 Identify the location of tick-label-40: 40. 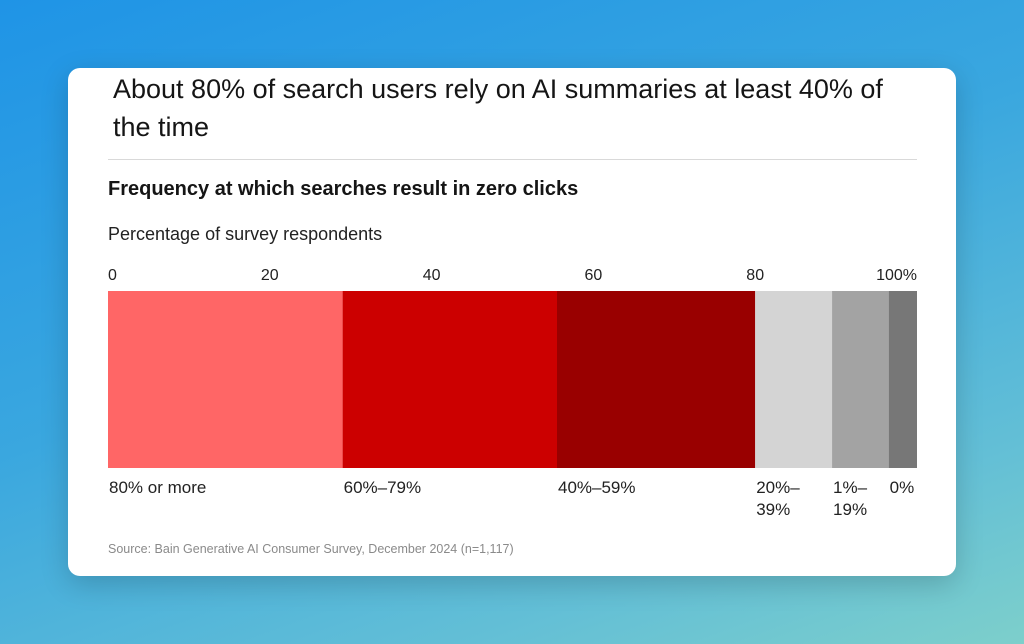
(432, 275).